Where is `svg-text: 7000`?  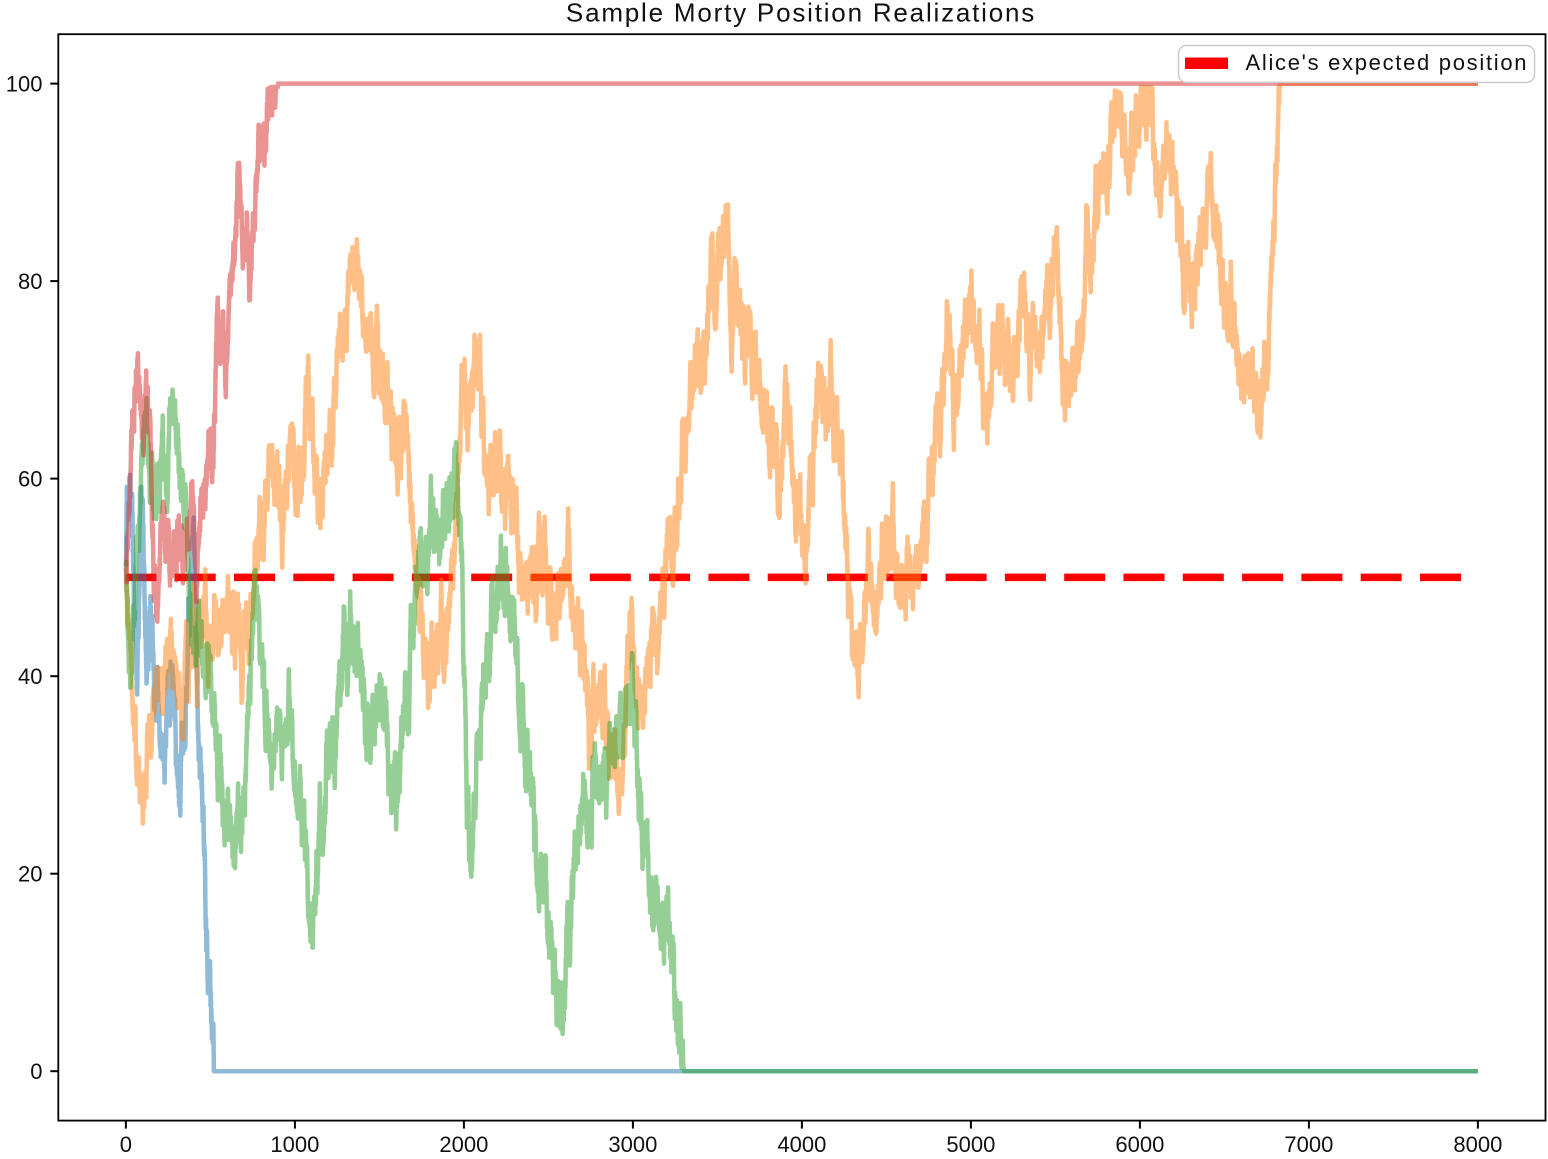 svg-text: 7000 is located at coordinates (1308, 1143).